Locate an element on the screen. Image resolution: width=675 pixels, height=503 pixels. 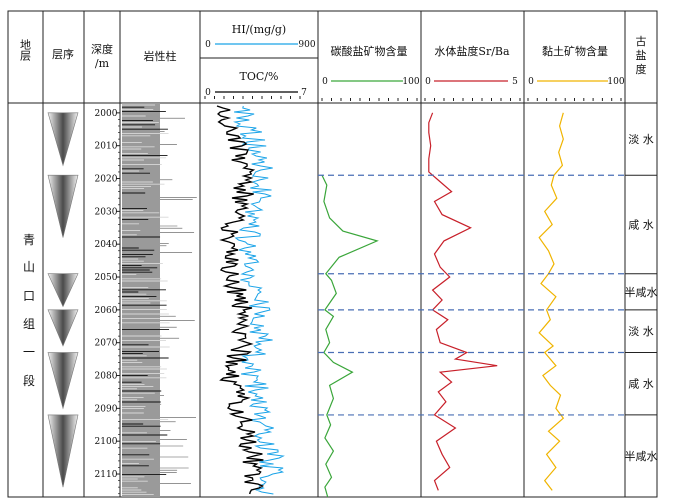
depth-tick-label: 2050 is located at coordinates (106, 278).